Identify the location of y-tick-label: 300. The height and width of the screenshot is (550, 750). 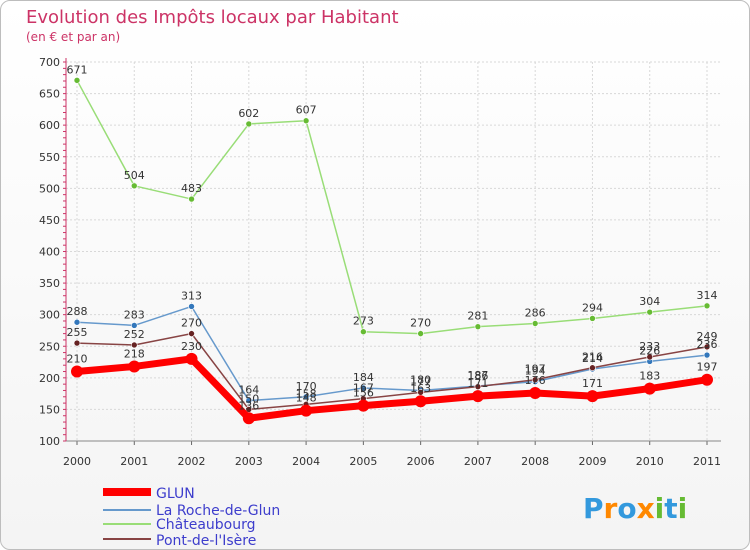
(49, 315).